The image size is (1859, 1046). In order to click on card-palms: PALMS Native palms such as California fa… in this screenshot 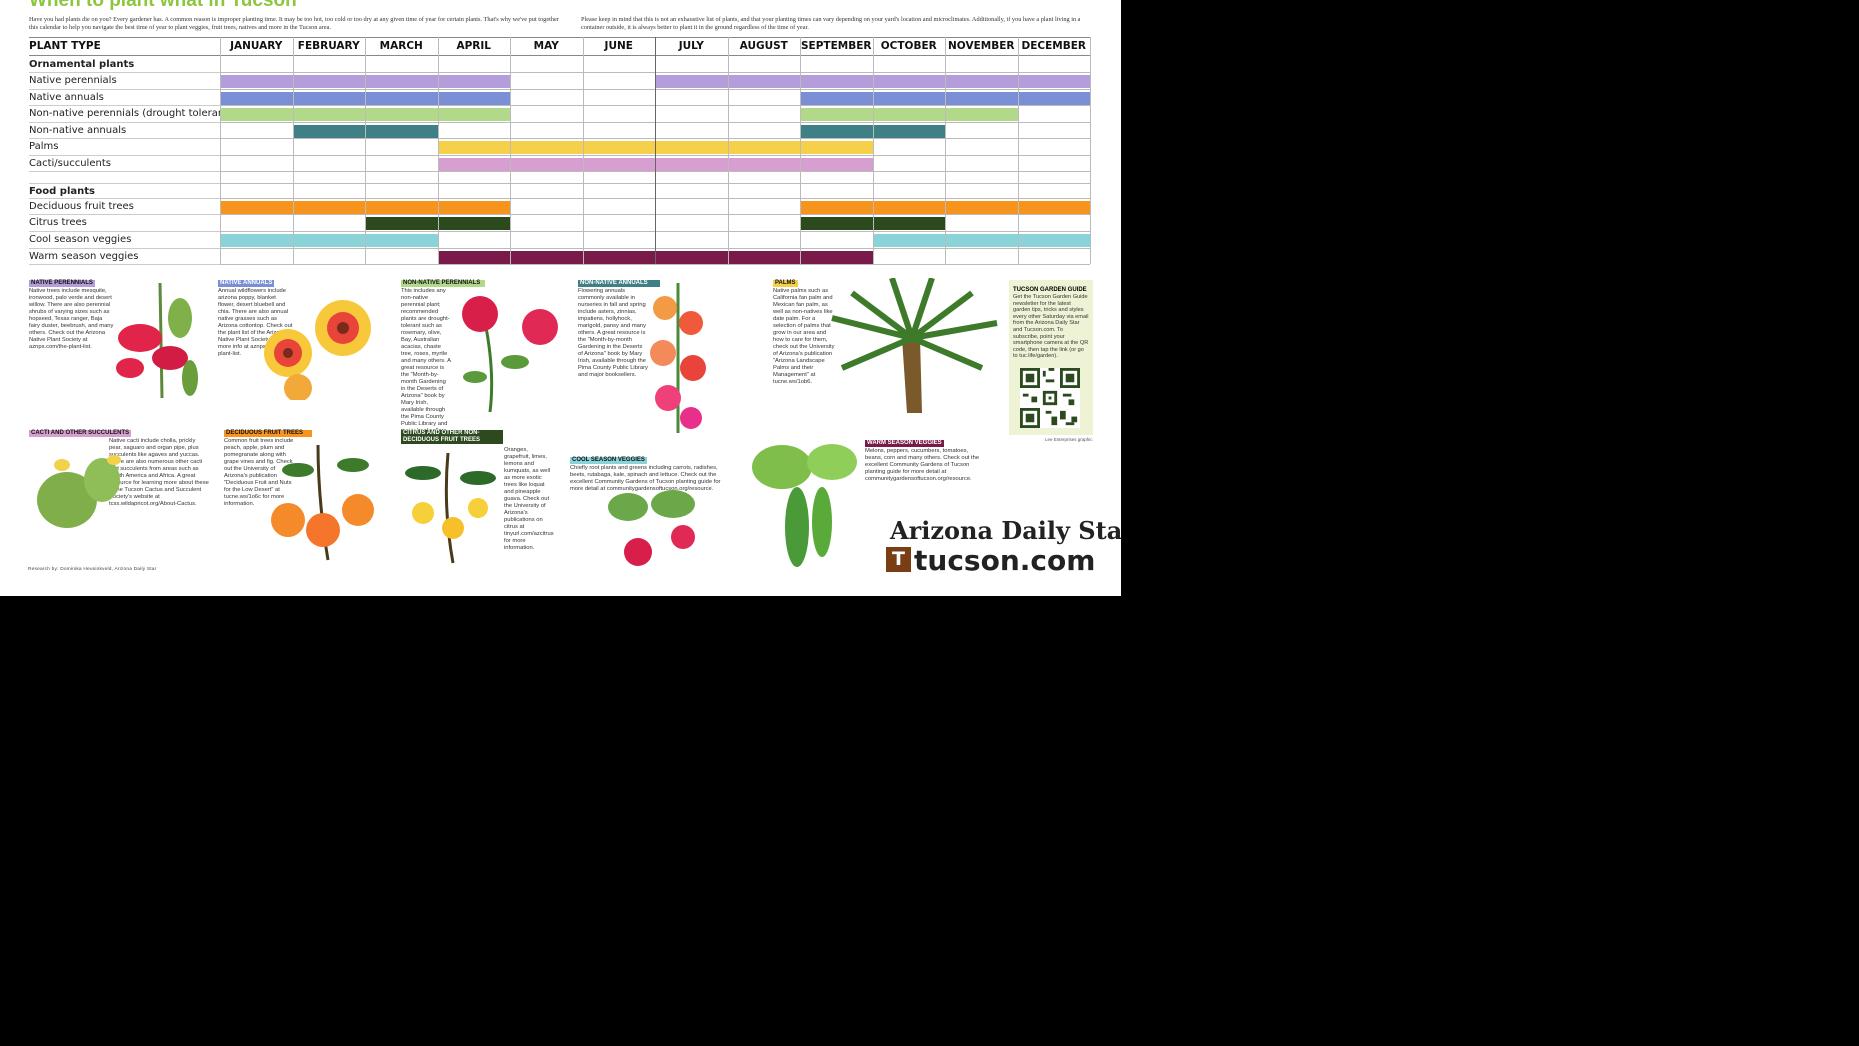, I will do `click(805, 333)`.